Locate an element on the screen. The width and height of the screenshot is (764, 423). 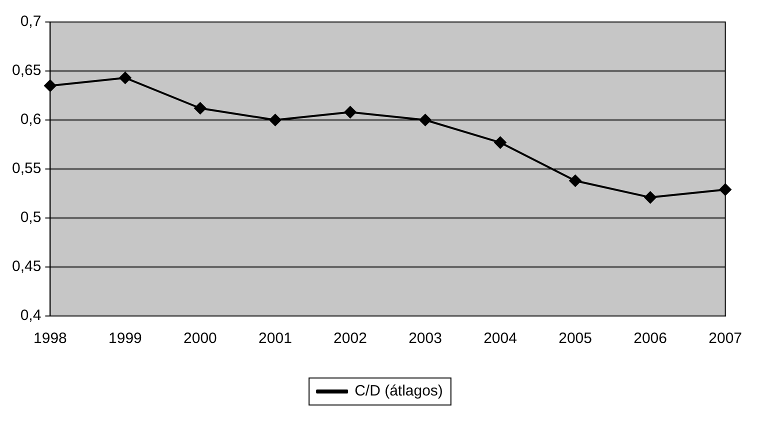
y-tick-label: 0,5 is located at coordinates (31, 217).